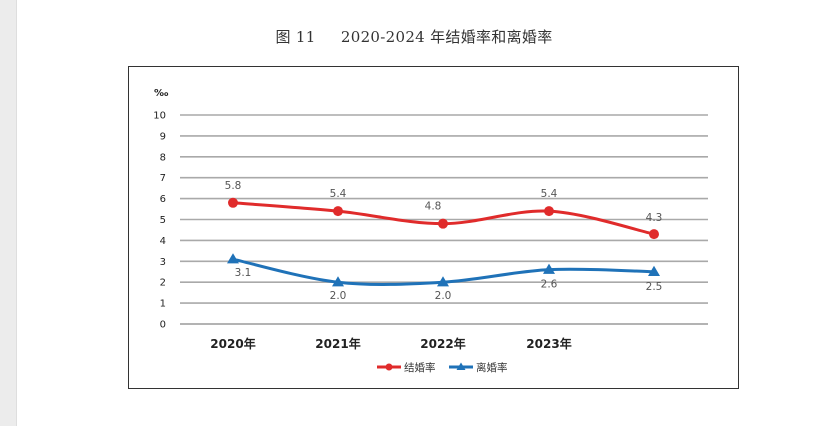  I want to click on legend-label: 结婚率, so click(420, 367).